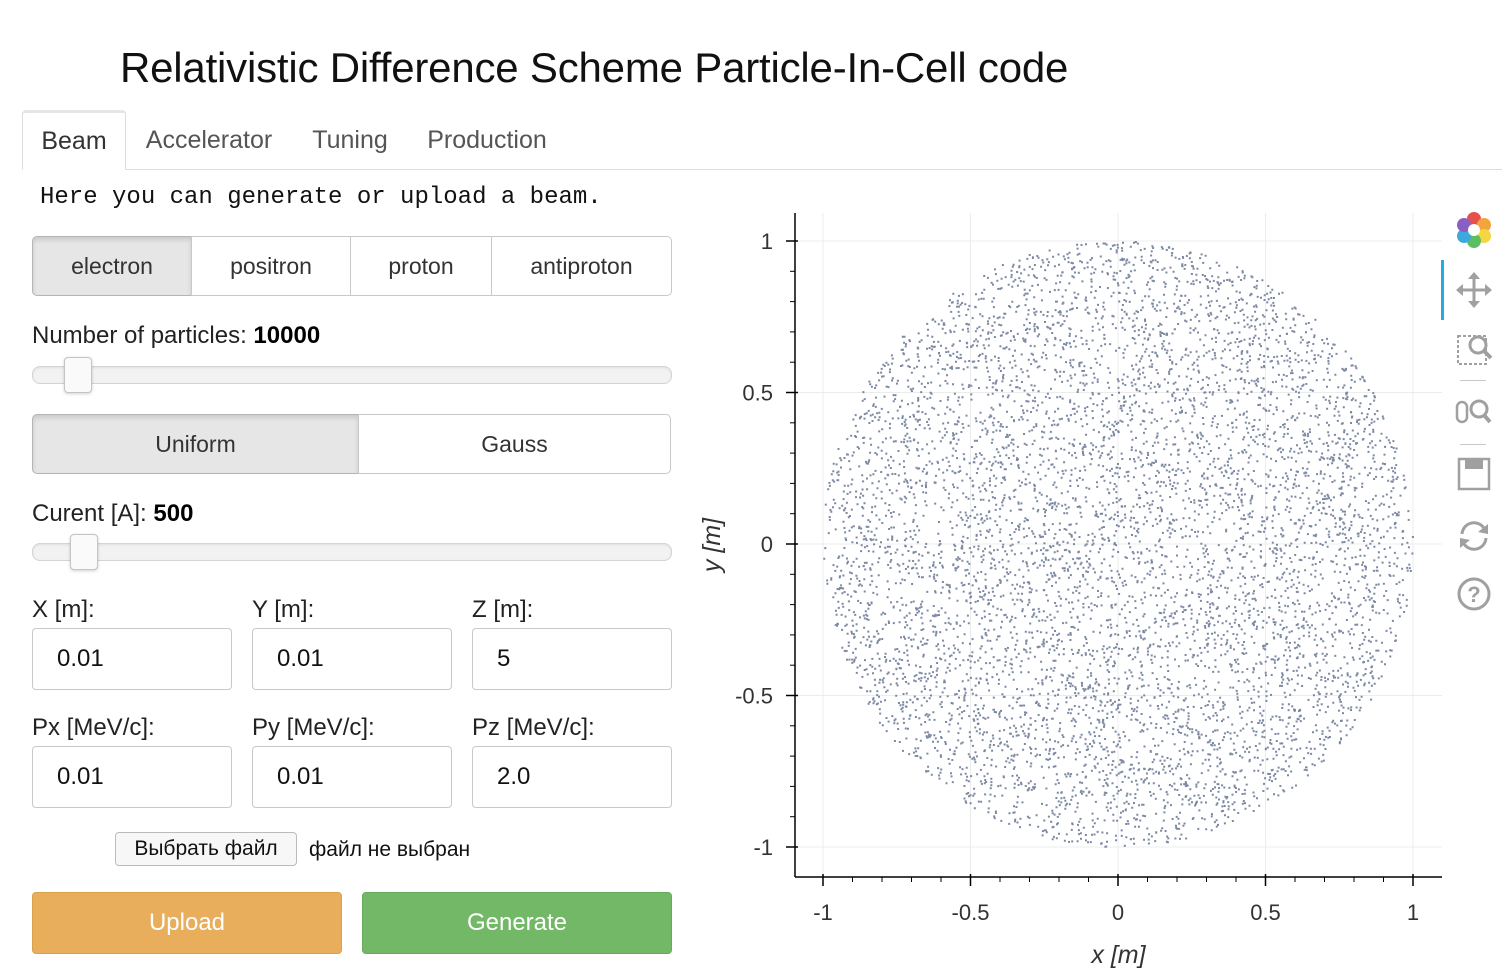  I want to click on plot-toolbar: ?, so click(1472, 420).